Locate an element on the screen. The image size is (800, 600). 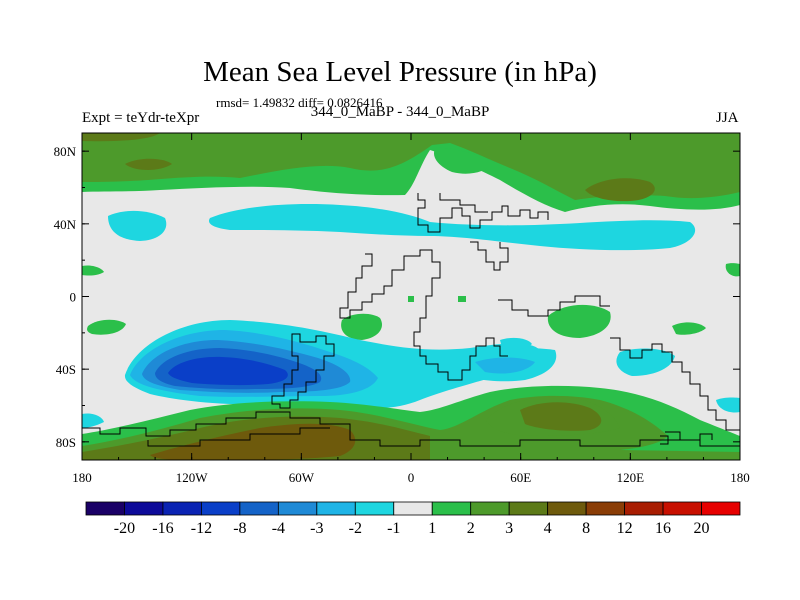
coast-nz is located at coordinates (664, 440).